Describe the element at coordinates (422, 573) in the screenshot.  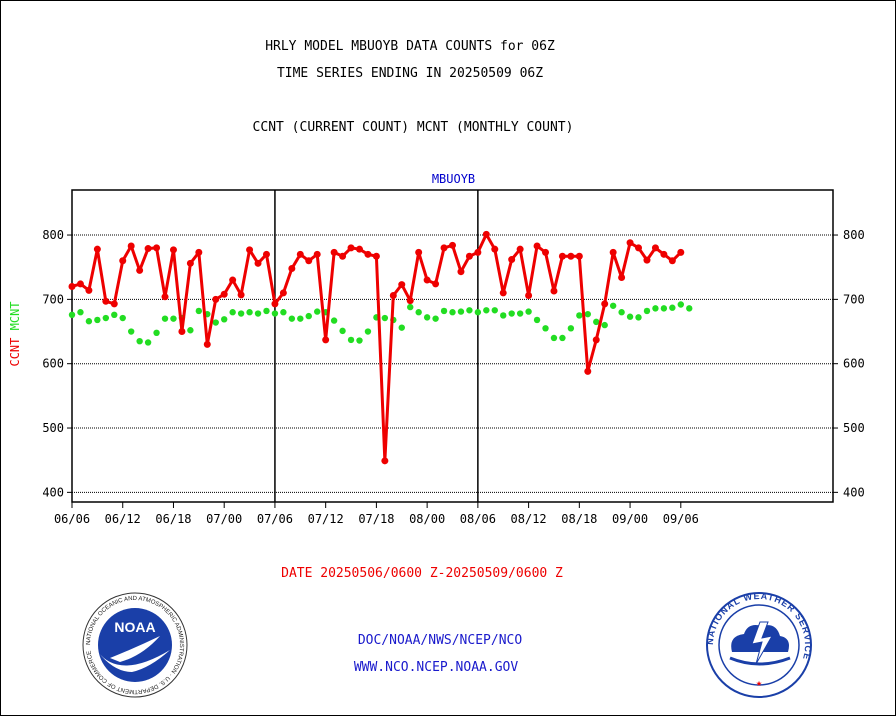
I see `date-range-label: DATE 20250506/0600 Z-20250509/0600 Z` at that location.